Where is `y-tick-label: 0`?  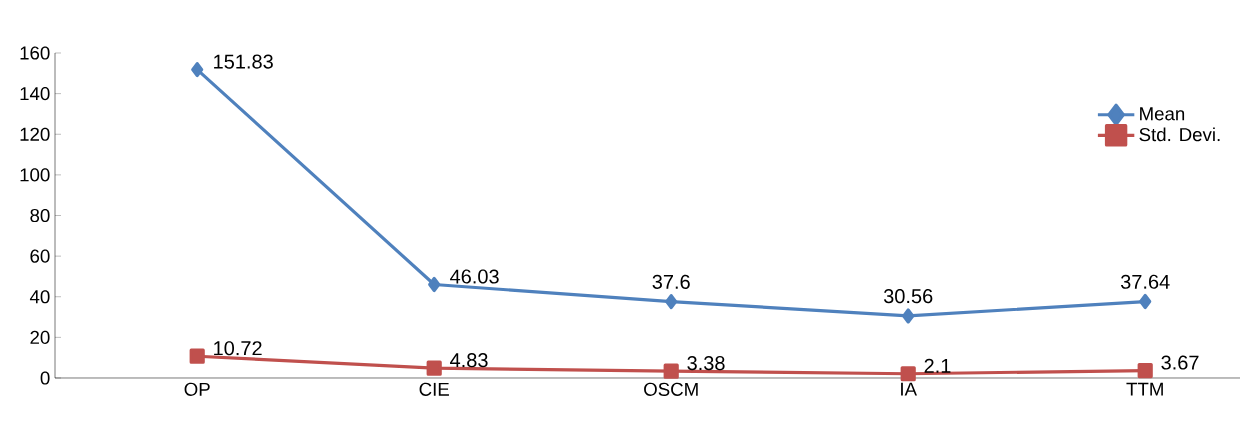 y-tick-label: 0 is located at coordinates (45, 378).